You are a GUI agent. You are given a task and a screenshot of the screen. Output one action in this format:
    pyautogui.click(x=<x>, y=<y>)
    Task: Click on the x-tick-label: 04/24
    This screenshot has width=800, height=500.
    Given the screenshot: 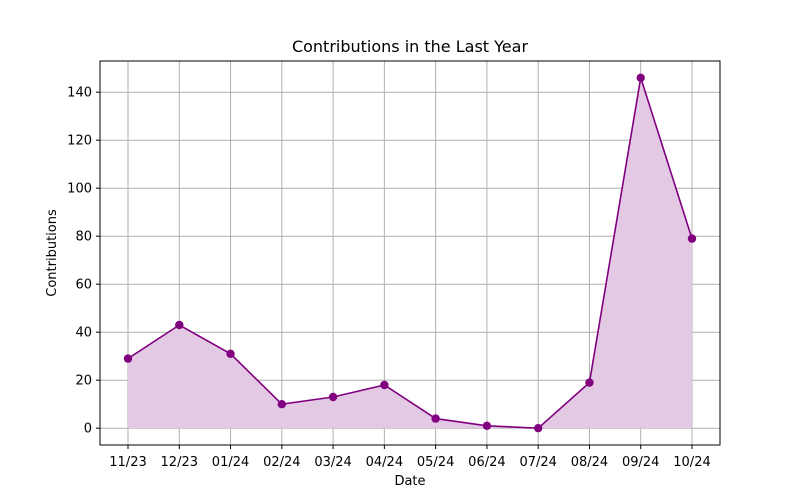 What is the action you would take?
    pyautogui.click(x=384, y=462)
    